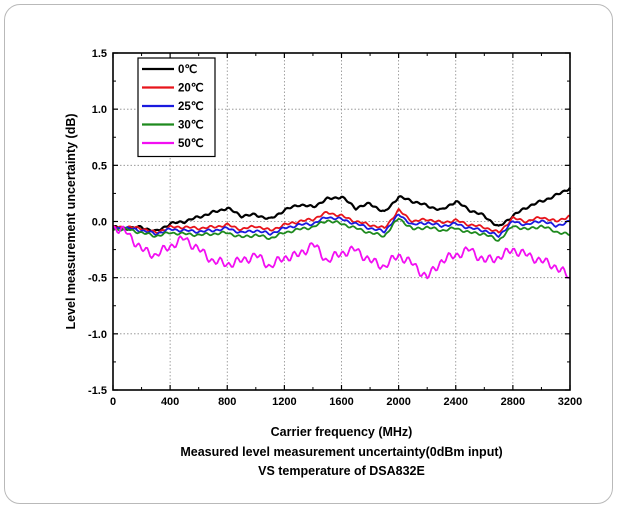 The height and width of the screenshot is (510, 619). What do you see at coordinates (570, 402) in the screenshot?
I see `x-tick-label: 3200` at bounding box center [570, 402].